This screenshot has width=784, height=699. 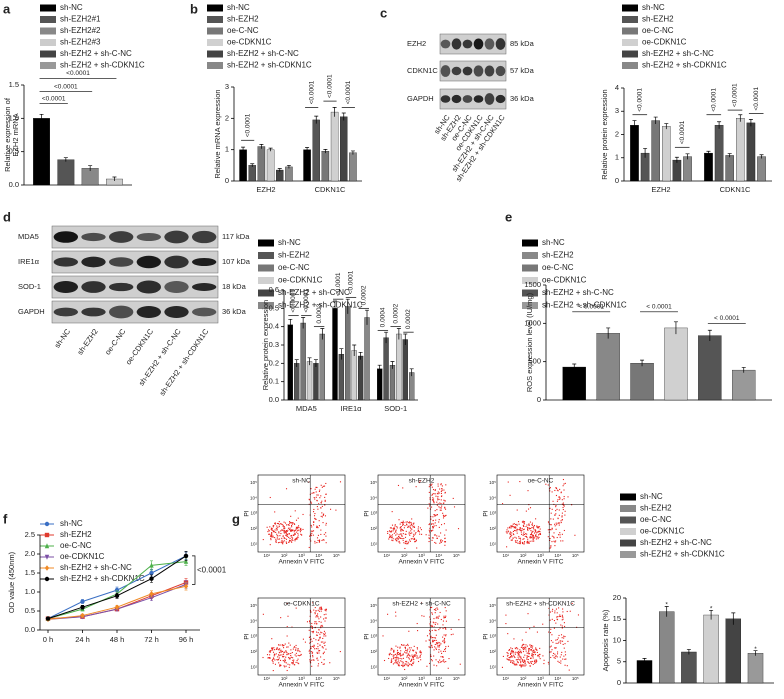 What do you see at coordinates (421, 513) in the screenshot?
I see `flow-plot` at bounding box center [421, 513].